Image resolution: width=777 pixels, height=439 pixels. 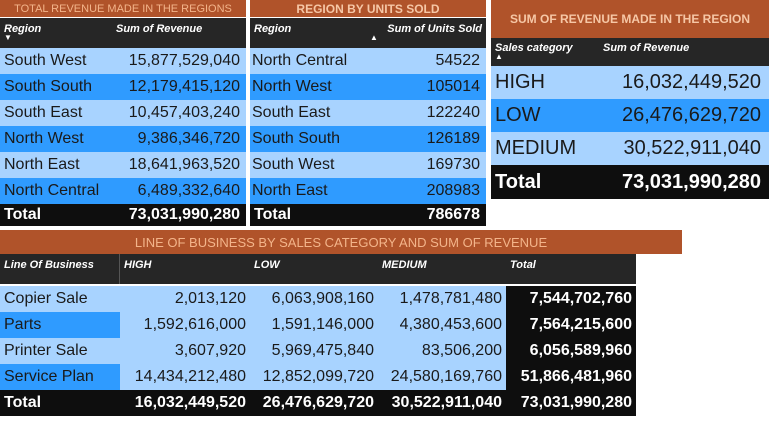 What do you see at coordinates (123, 139) in the screenshot?
I see `table-row: North West 9,386,346,720` at bounding box center [123, 139].